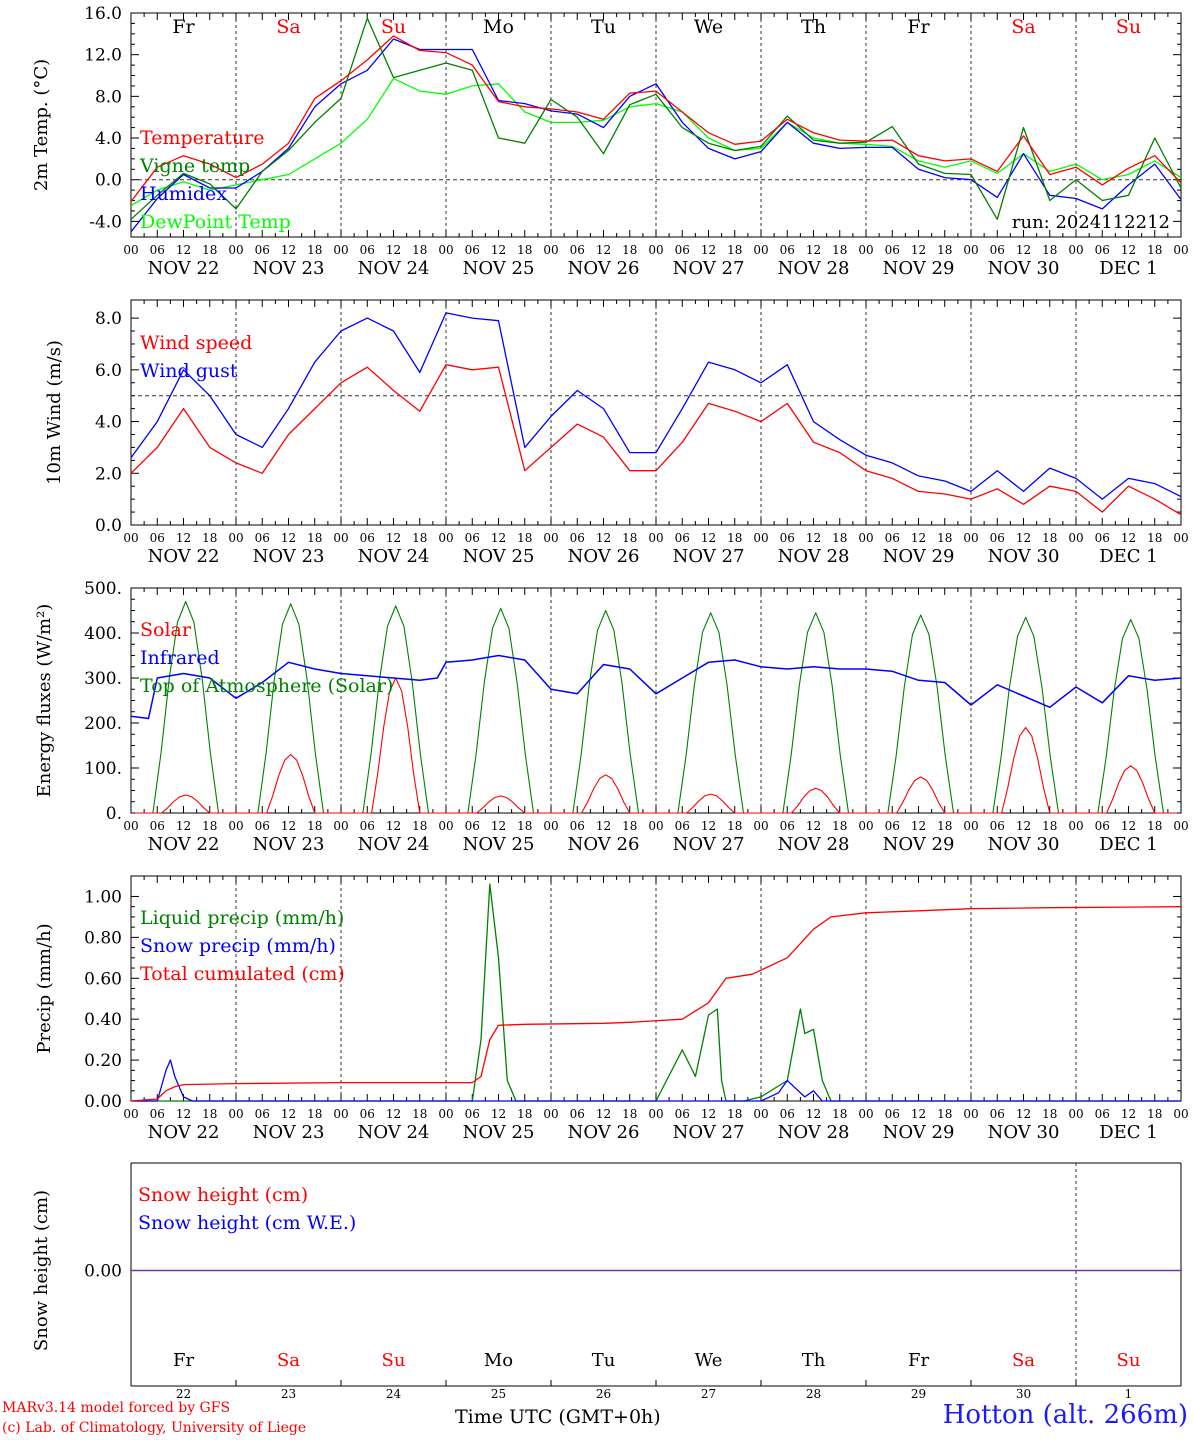 The height and width of the screenshot is (1440, 1194). I want to click on y-axis-label: Snow height (cm), so click(41, 1270).